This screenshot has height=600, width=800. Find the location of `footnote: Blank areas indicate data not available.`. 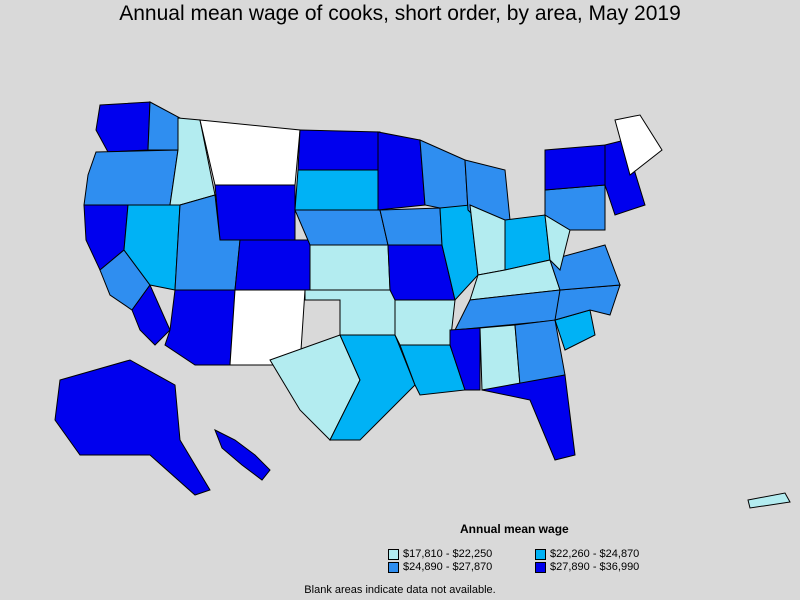

footnote: Blank areas indicate data not available. is located at coordinates (400, 590).